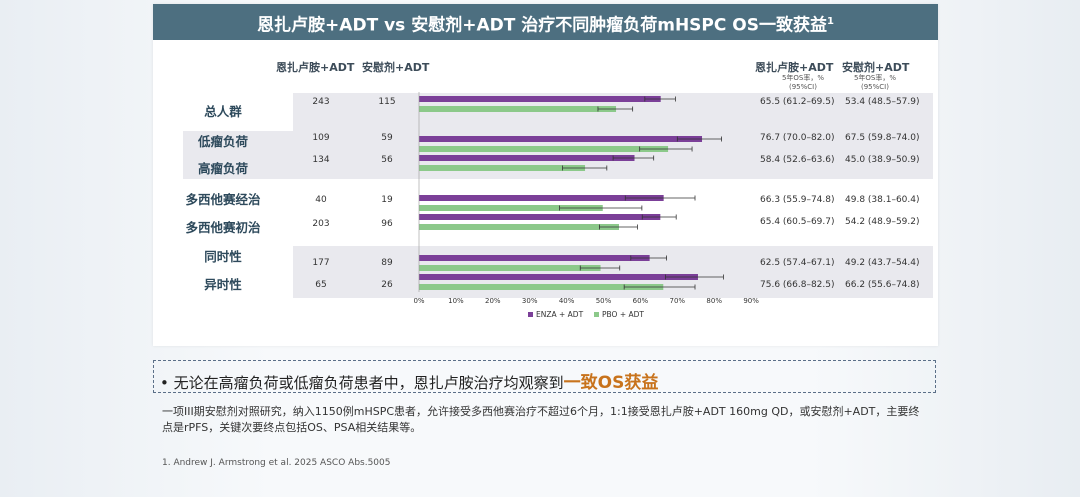  I want to click on rate-pbo-row3: 49.8 (38.1–60.4), so click(882, 200).